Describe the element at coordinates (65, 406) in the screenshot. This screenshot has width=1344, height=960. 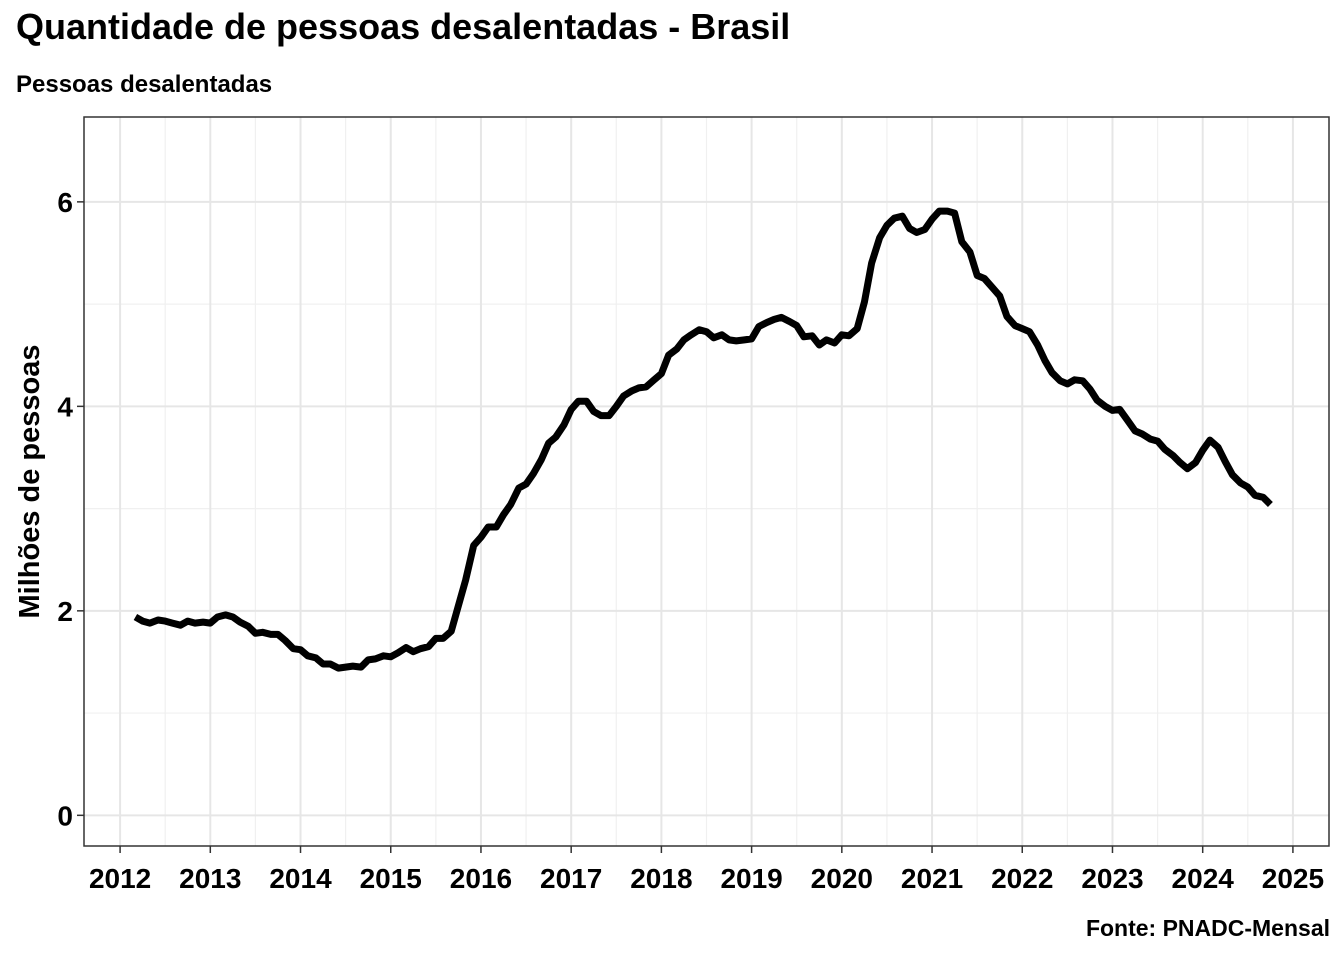
I see `y-tick-label: 4` at that location.